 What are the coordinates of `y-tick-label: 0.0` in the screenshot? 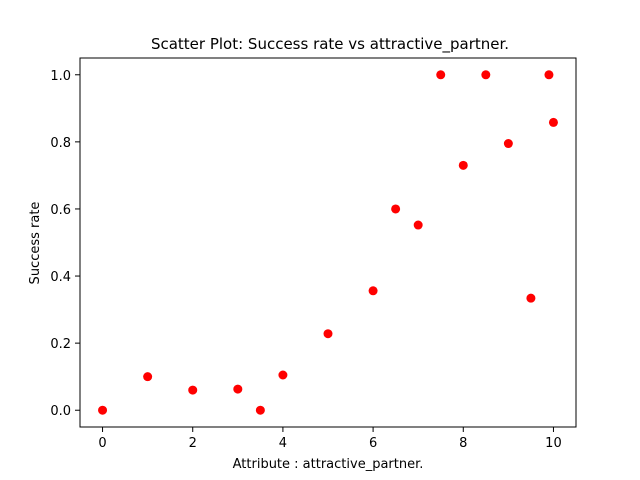 It's located at (60, 411).